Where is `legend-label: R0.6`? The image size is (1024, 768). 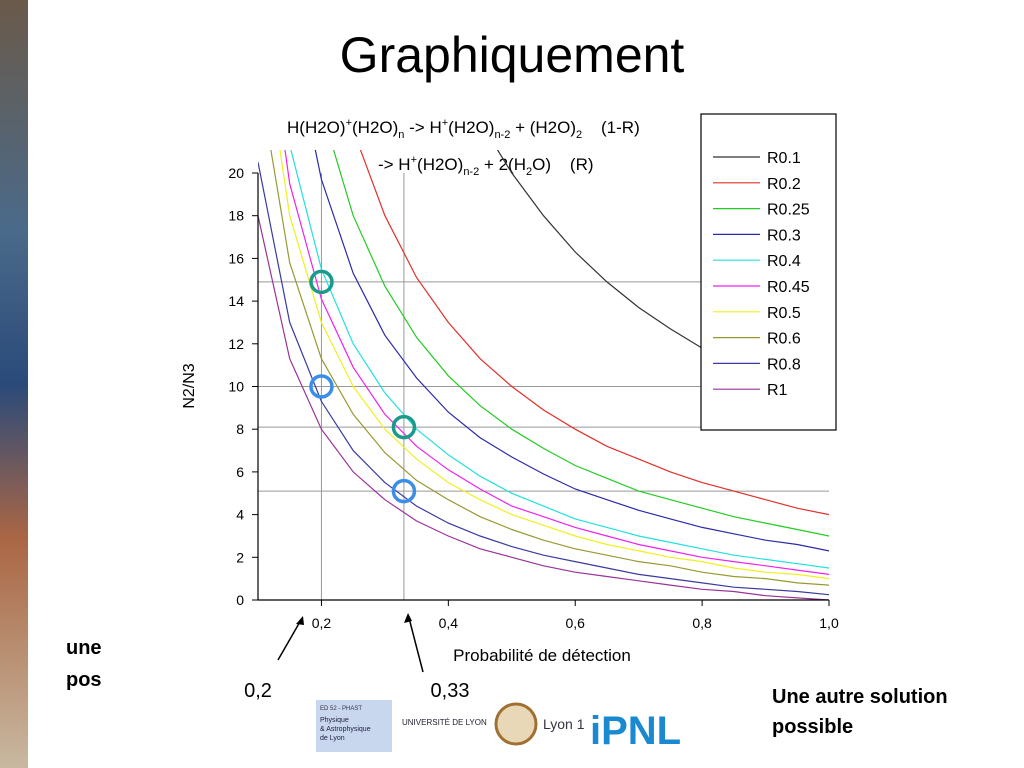
legend-label: R0.6 is located at coordinates (784, 339).